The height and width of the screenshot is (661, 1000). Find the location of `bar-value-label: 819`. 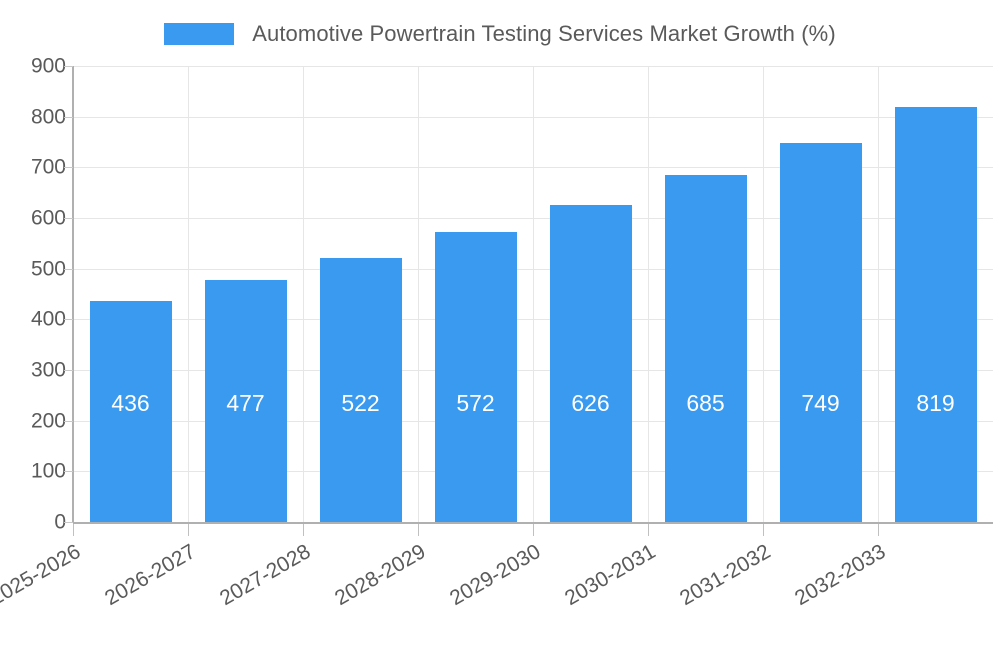

bar-value-label: 819 is located at coordinates (935, 403).